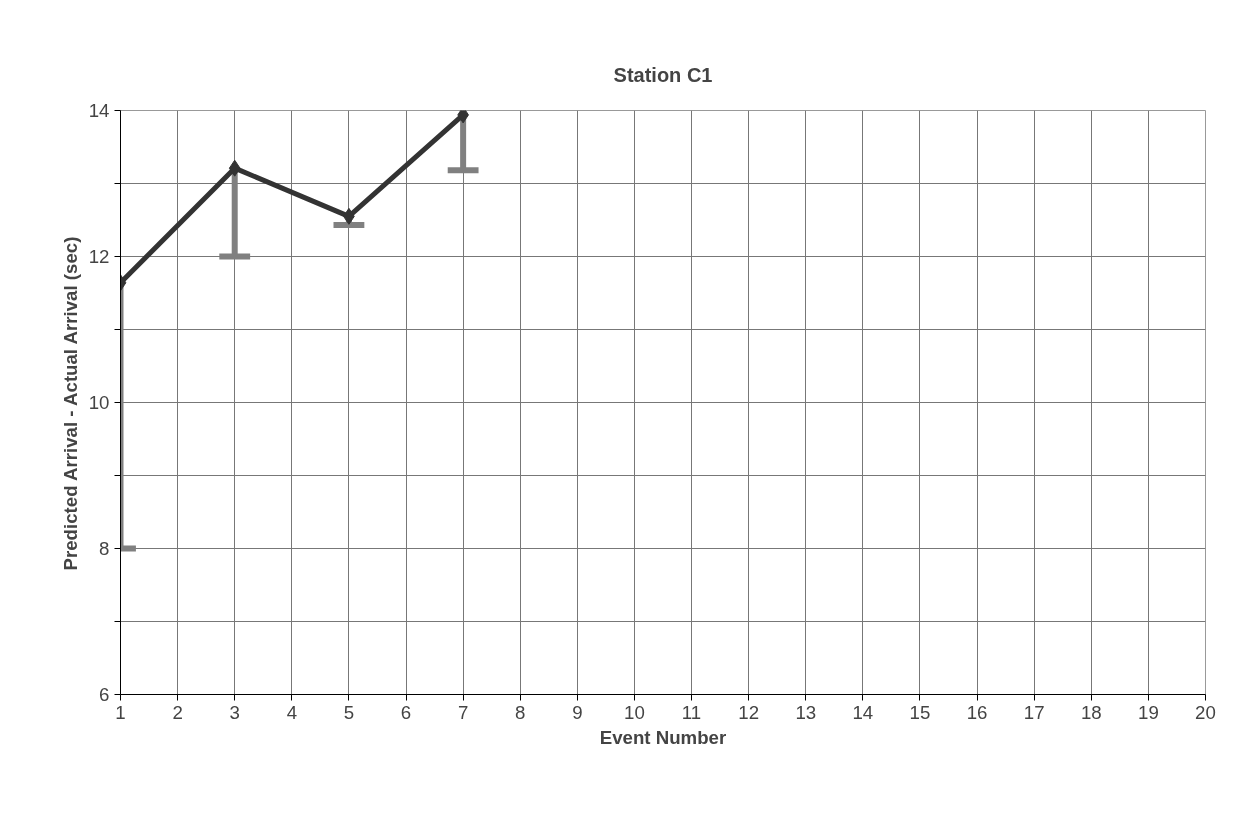 This screenshot has height=814, width=1243. Describe the element at coordinates (577, 712) in the screenshot. I see `x-tick-label: 9` at that location.